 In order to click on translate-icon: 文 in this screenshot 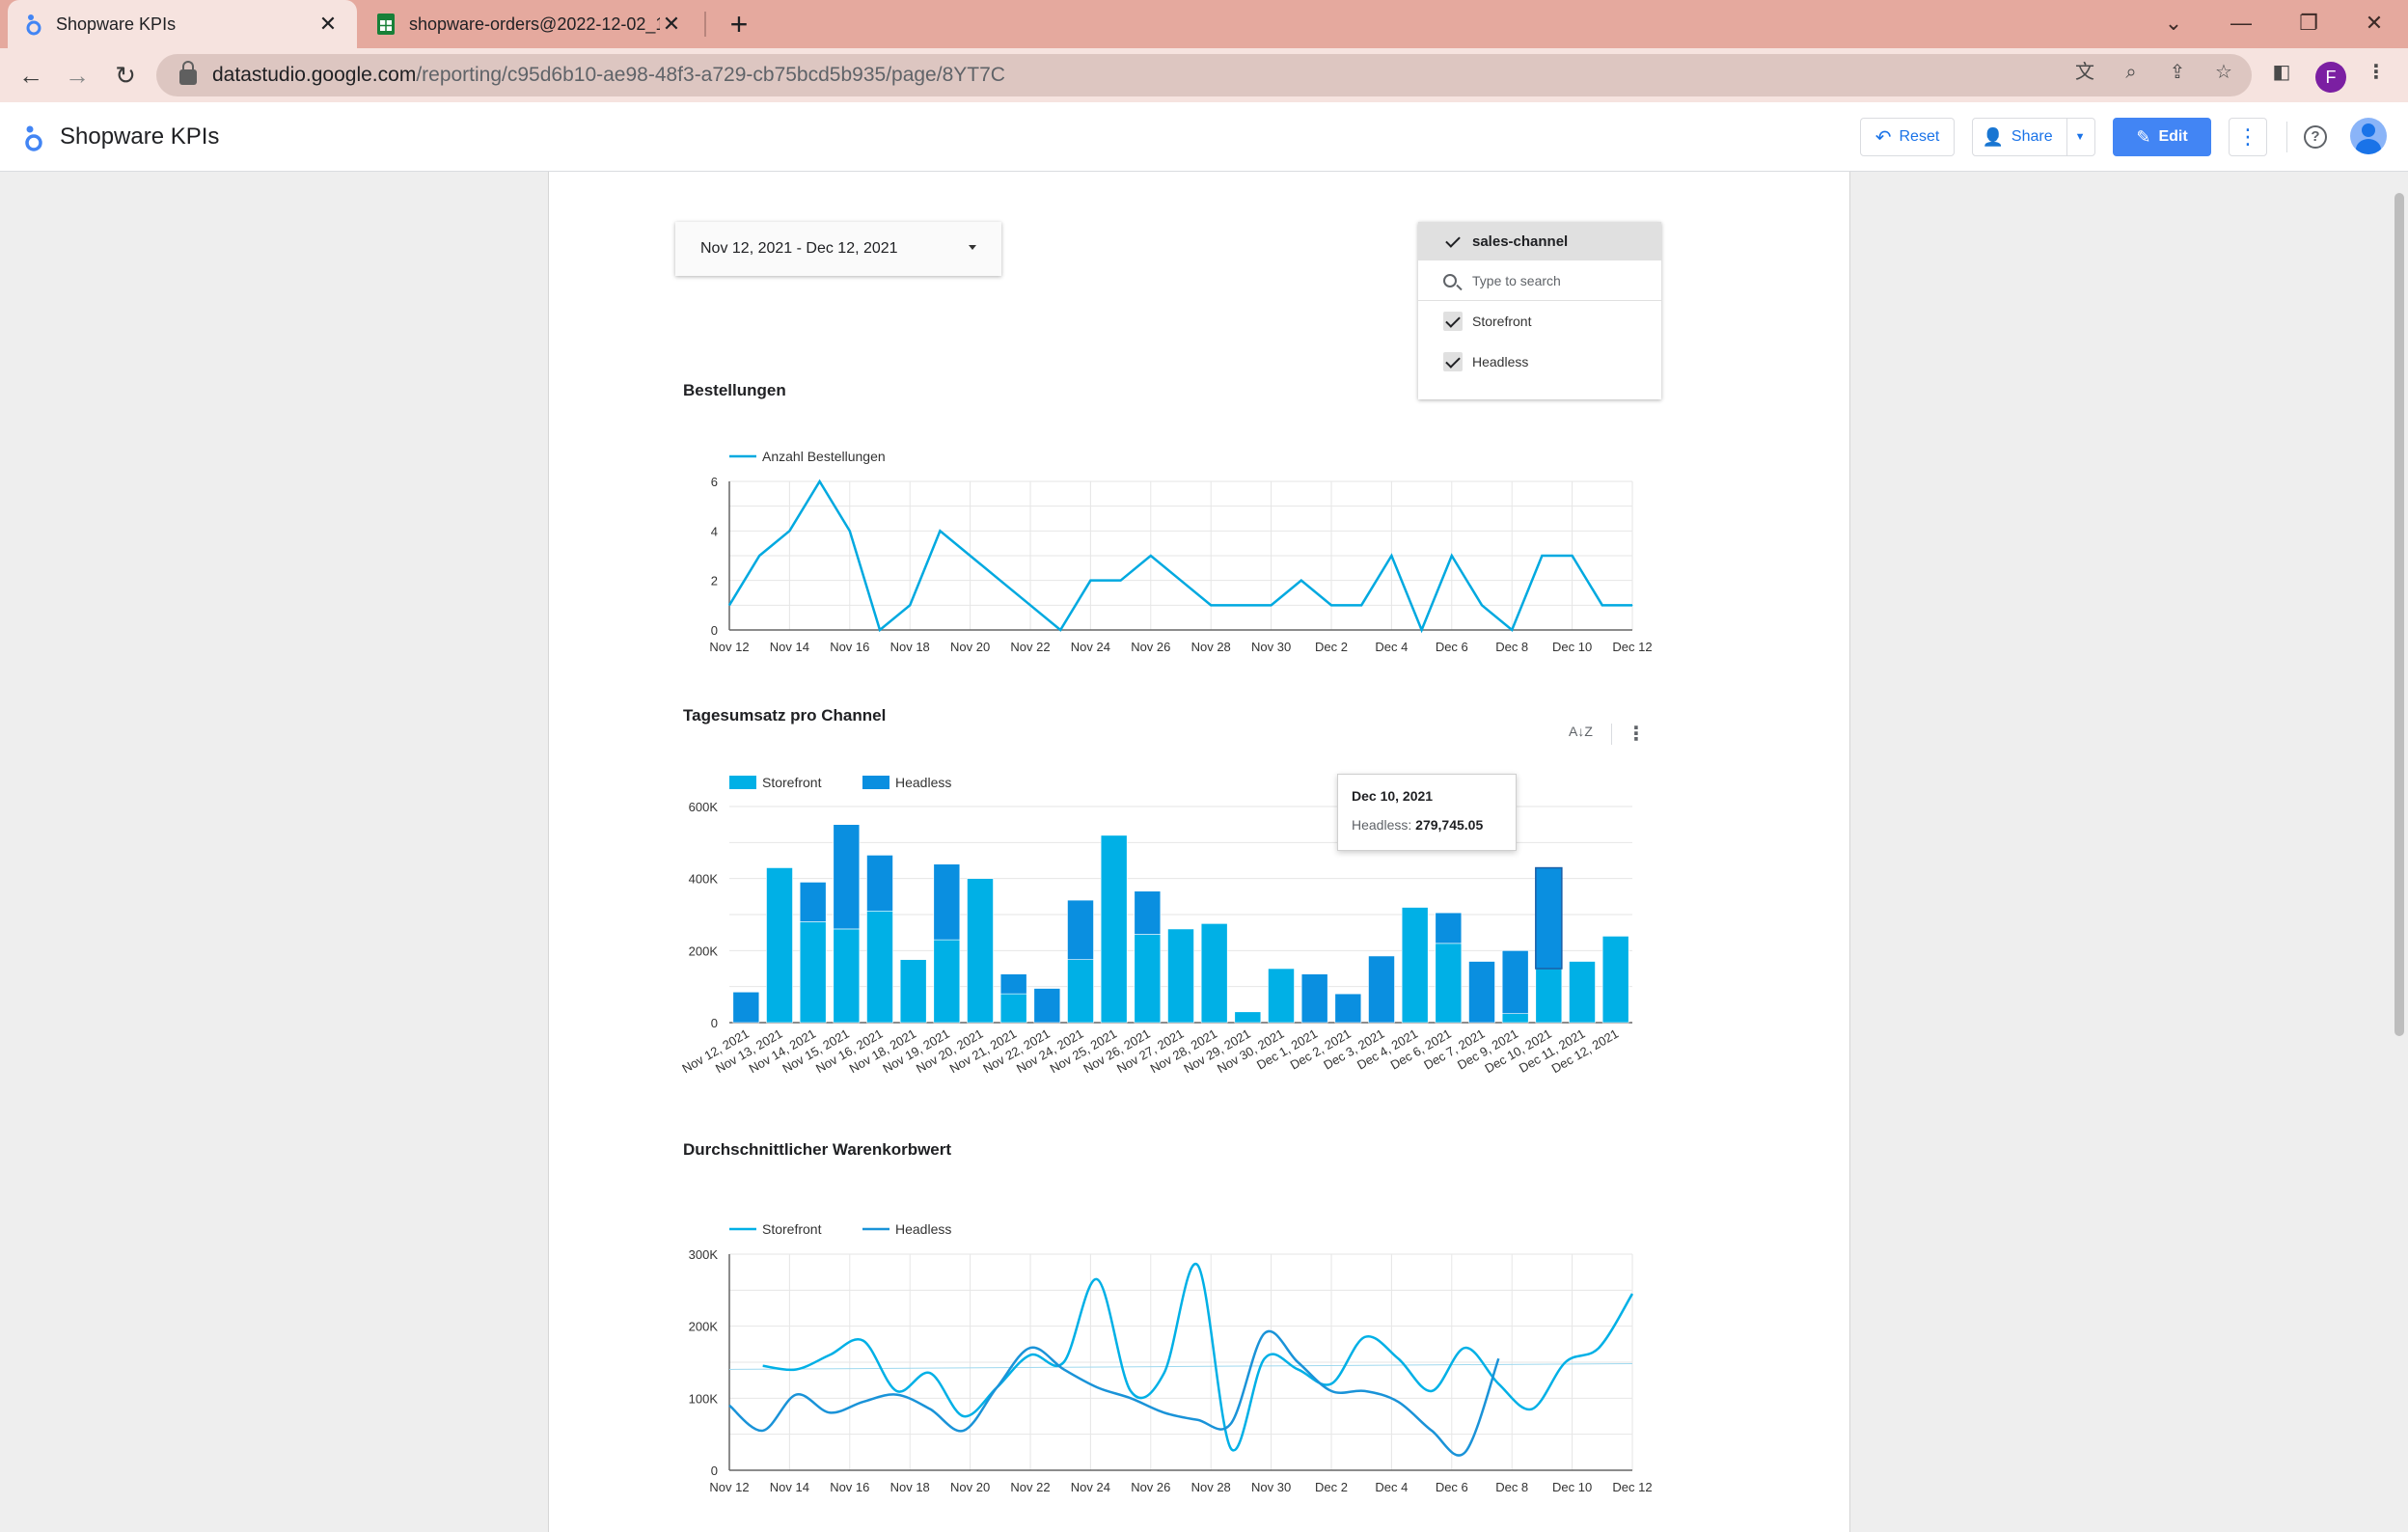, I will do `click(2084, 72)`.